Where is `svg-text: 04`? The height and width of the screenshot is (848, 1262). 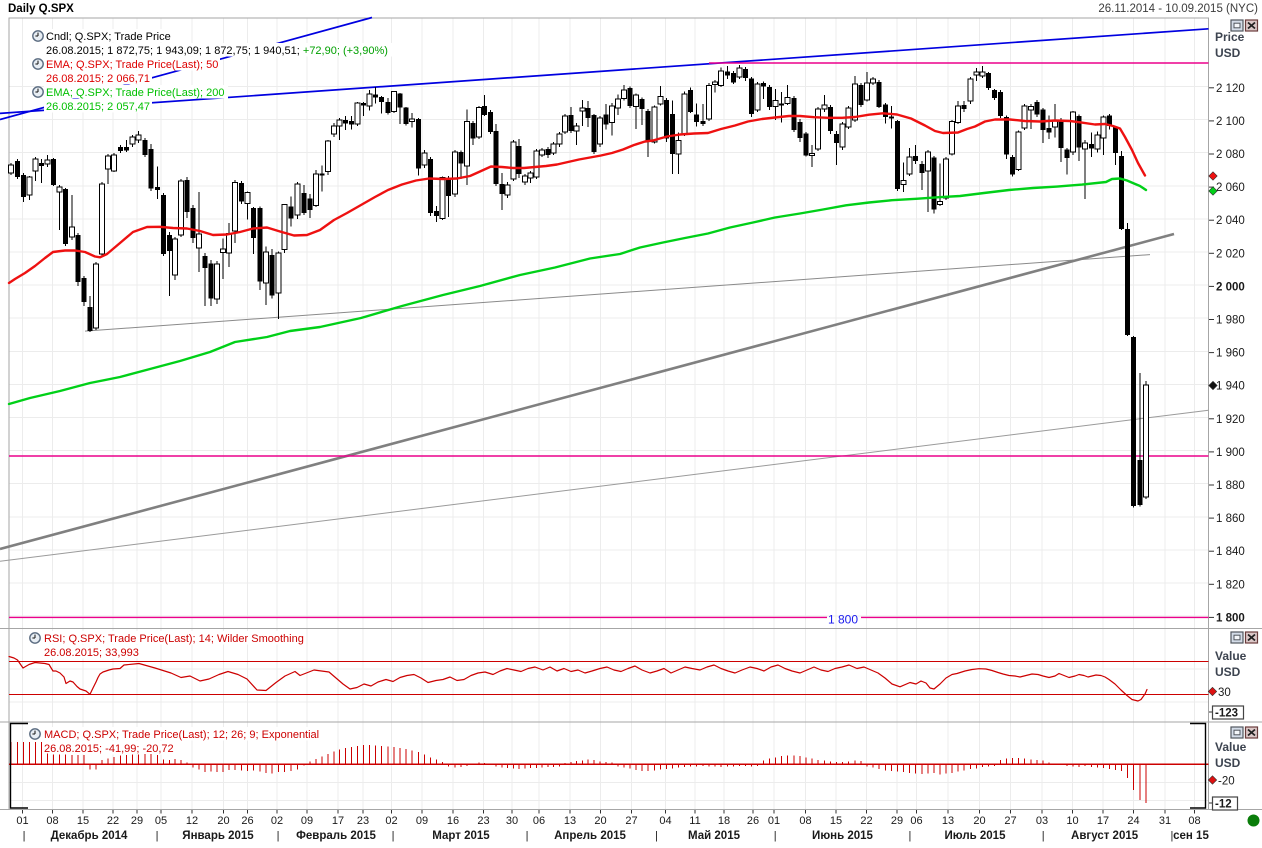
svg-text: 04 is located at coordinates (665, 821).